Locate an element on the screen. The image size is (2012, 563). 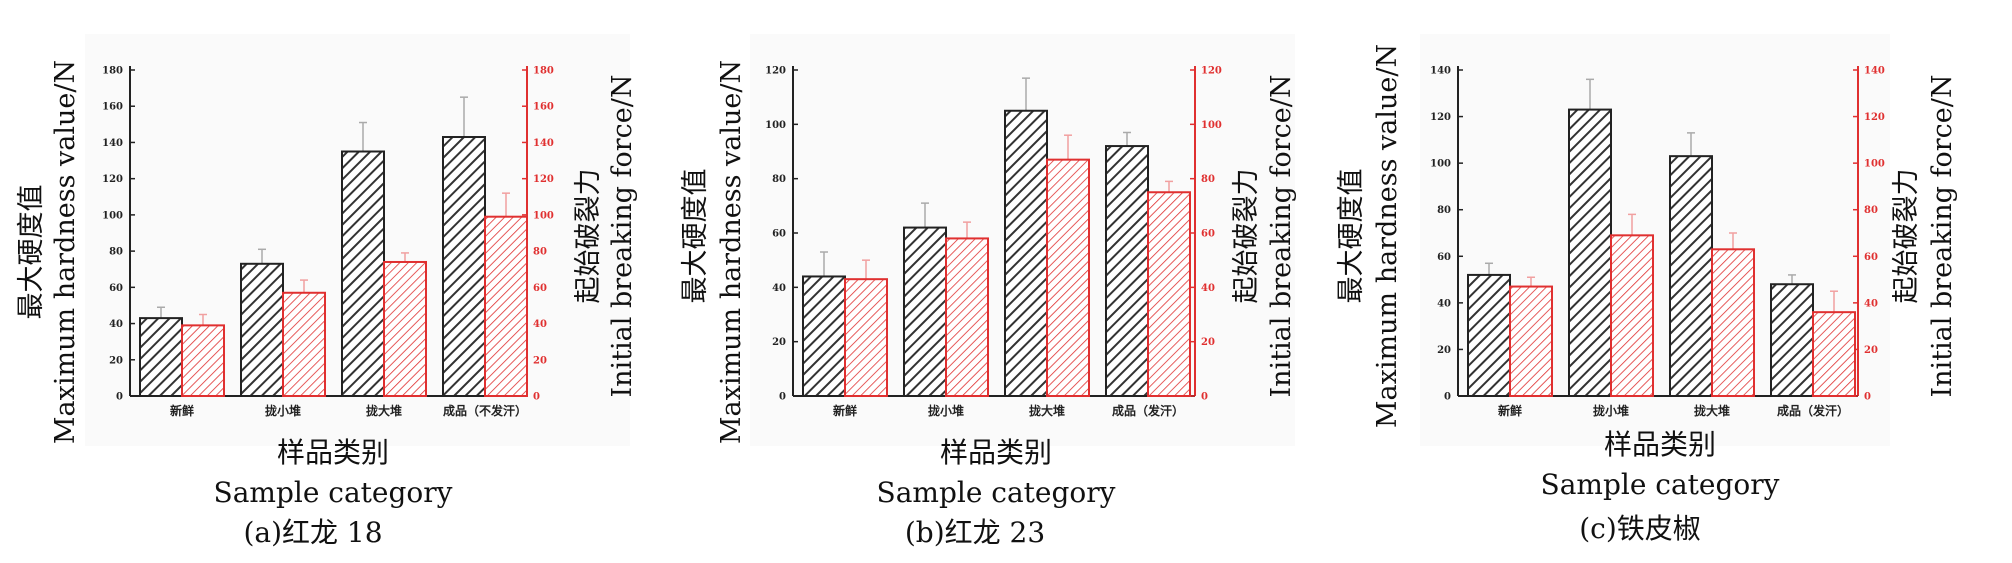
panel-b-left-ylabel-cn: 最大硬度值 is located at coordinates (695, 236).